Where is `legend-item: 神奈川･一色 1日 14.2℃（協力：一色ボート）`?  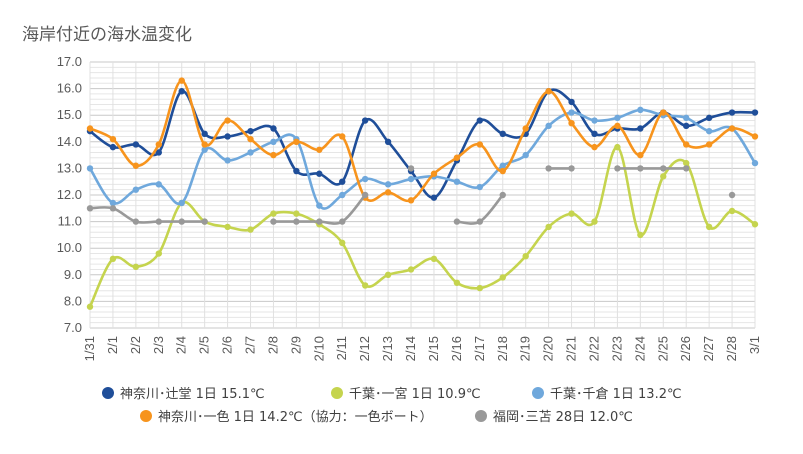 legend-item: 神奈川･一色 1日 14.2℃（協力：一色ボート） is located at coordinates (286, 417).